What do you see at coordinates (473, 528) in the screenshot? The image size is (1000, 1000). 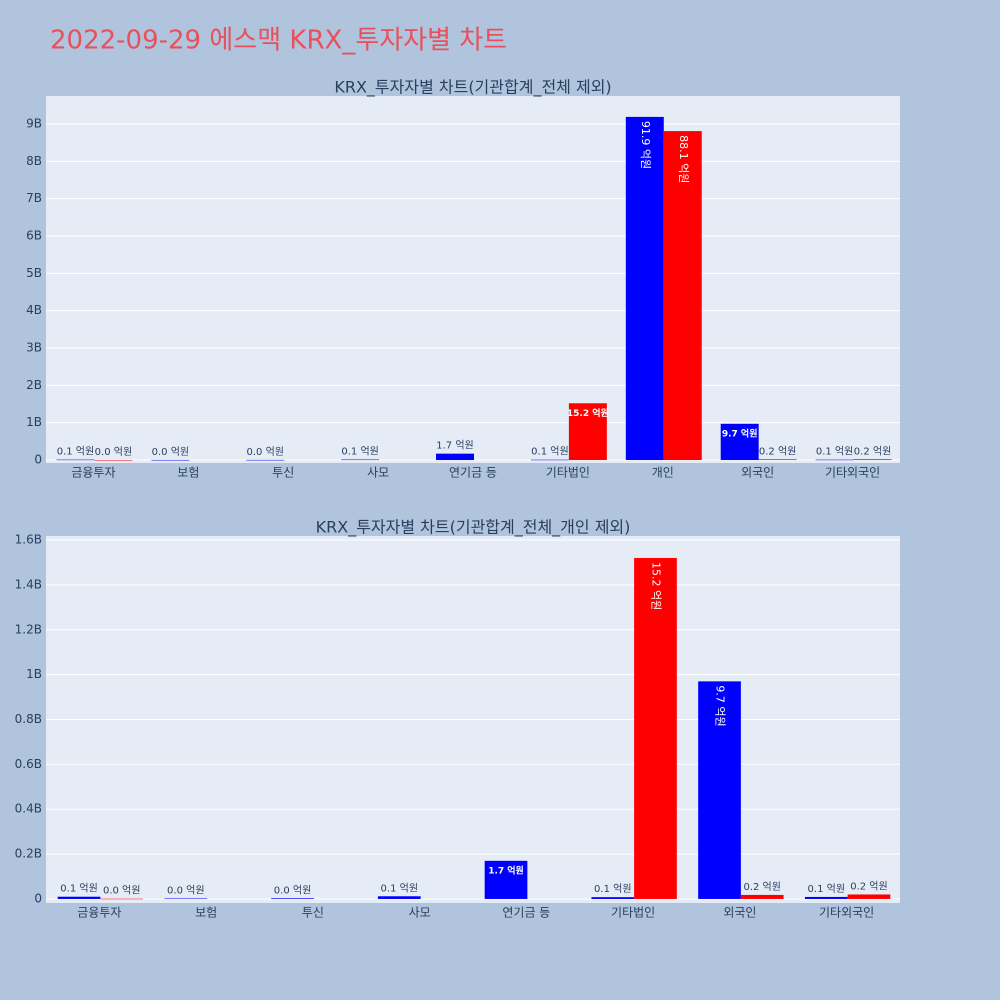 I see `chart-title: KRX_투자자별 차트(기관합계_전체_개인 제외)` at bounding box center [473, 528].